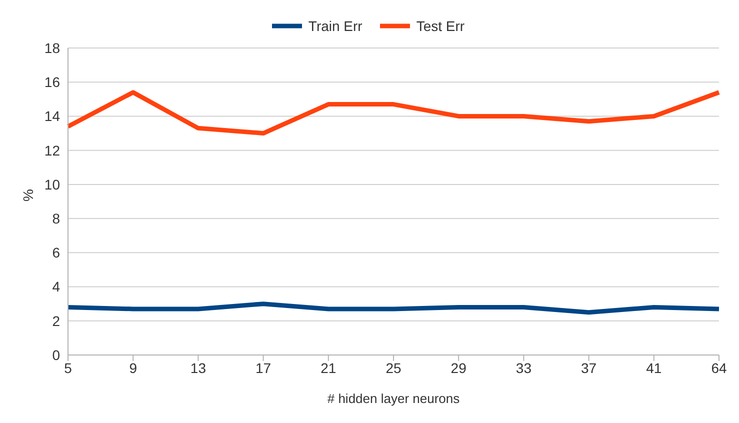 Image resolution: width=739 pixels, height=423 pixels. Describe the element at coordinates (328, 368) in the screenshot. I see `x-tick-label: 21` at that location.